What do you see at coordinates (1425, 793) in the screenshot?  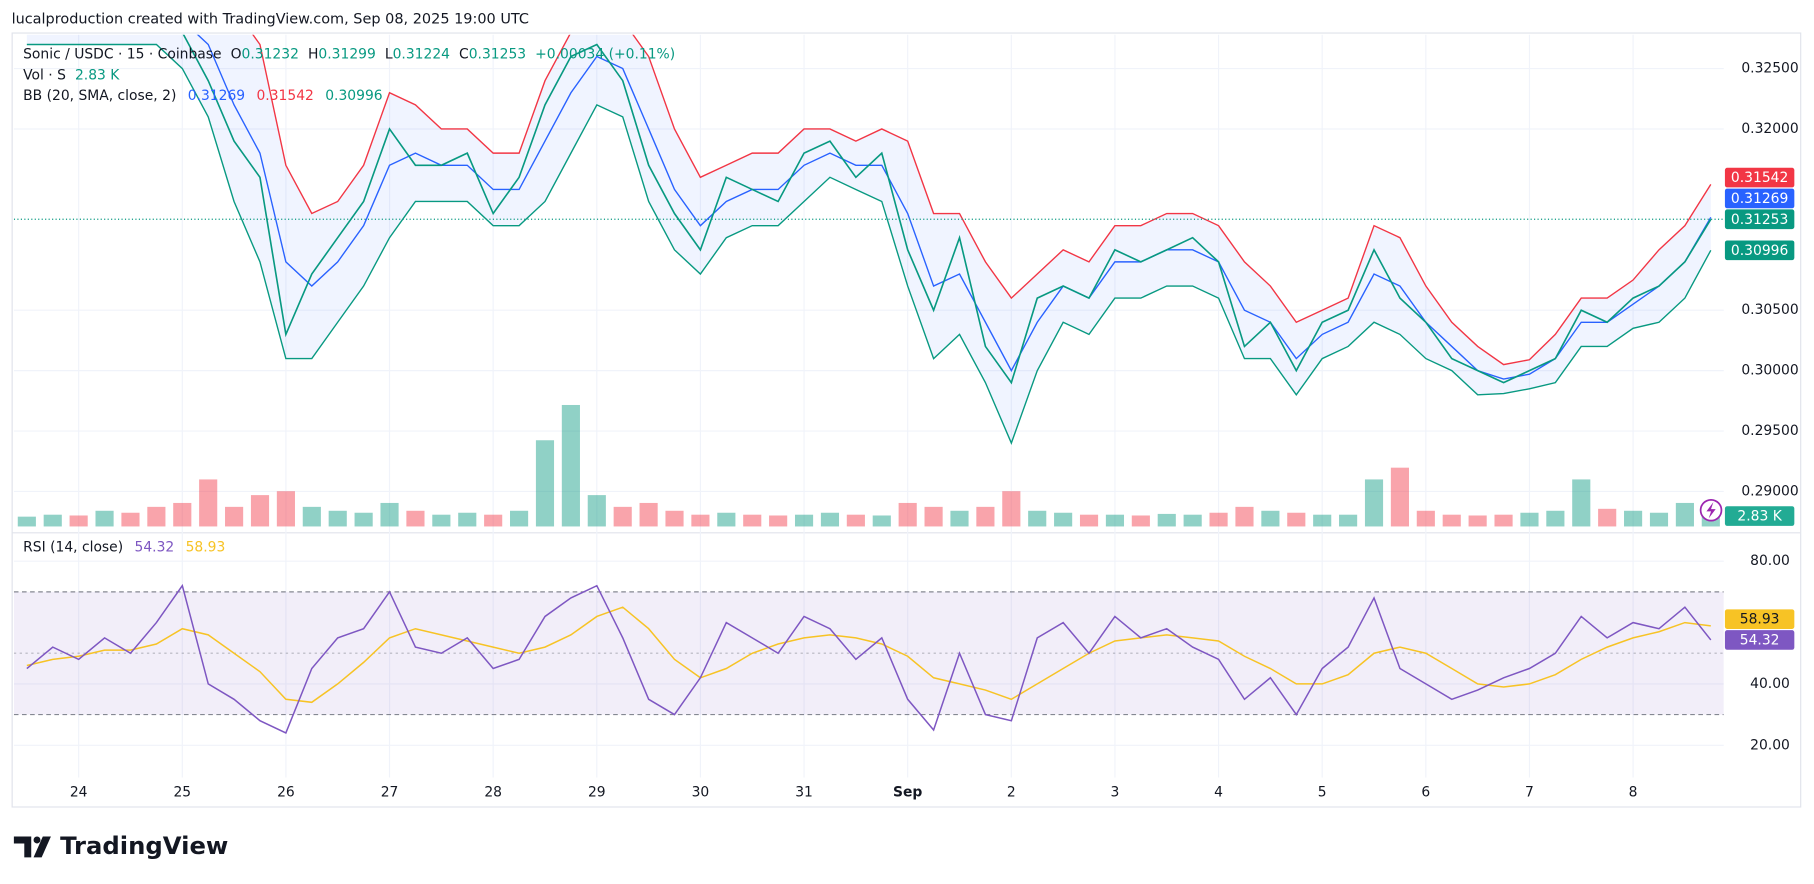 I see `x-tick-label: 6` at bounding box center [1425, 793].